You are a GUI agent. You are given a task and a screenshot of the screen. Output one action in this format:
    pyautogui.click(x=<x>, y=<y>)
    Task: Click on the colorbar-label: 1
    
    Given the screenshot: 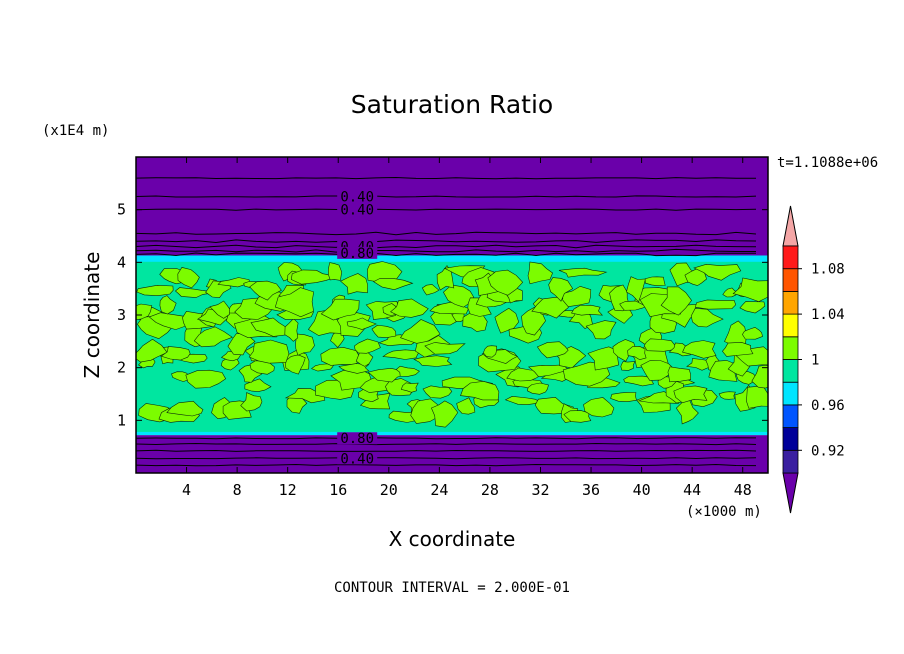 What is the action you would take?
    pyautogui.click(x=815, y=361)
    